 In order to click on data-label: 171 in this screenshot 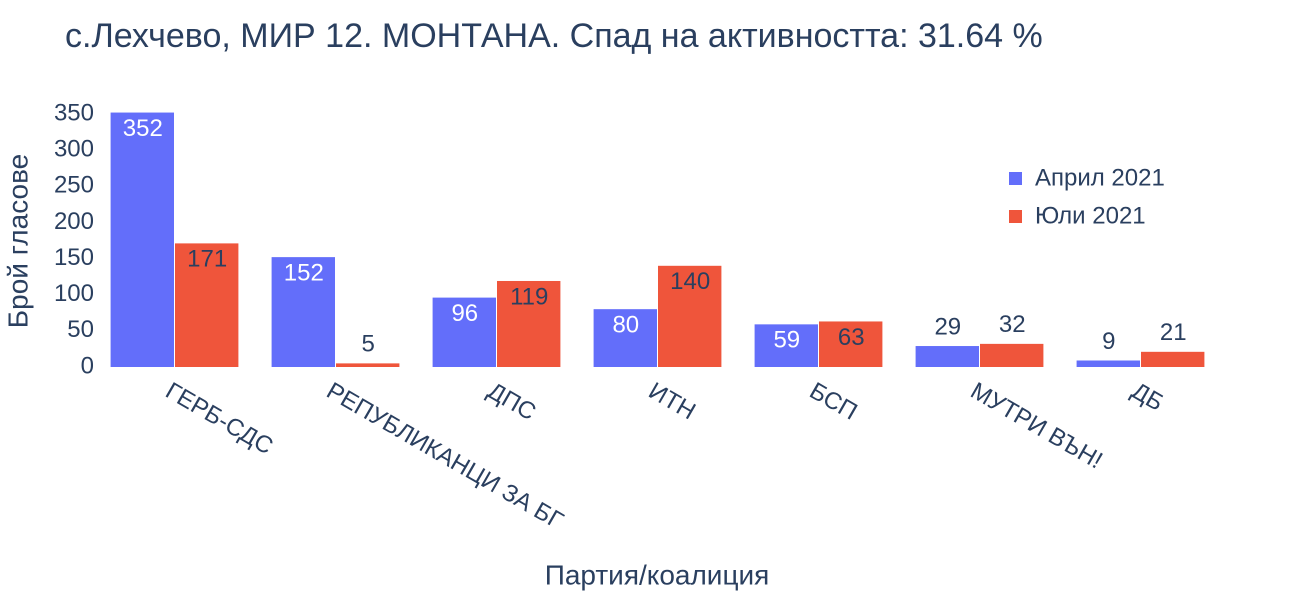, I will do `click(207, 259)`.